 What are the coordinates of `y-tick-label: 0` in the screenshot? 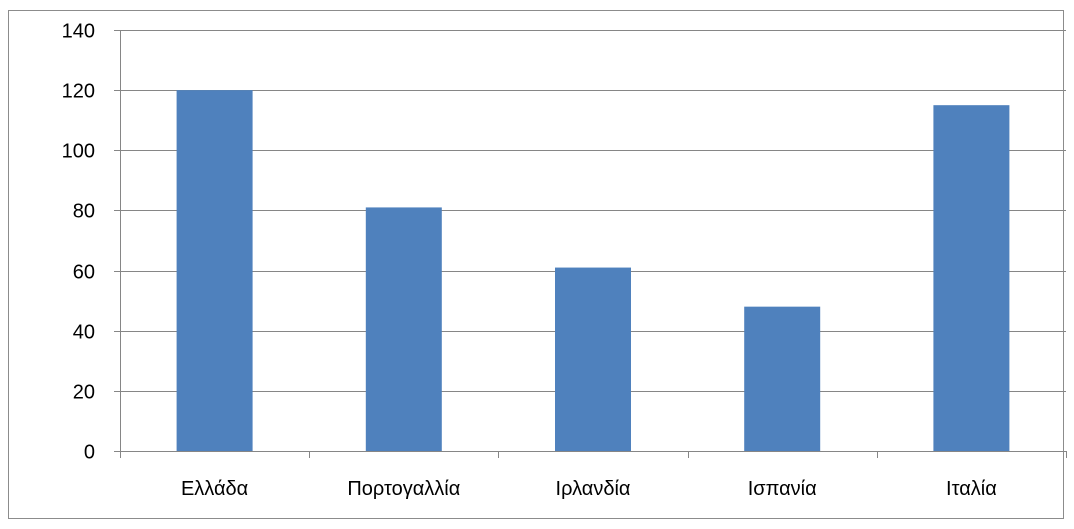 It's located at (89, 453).